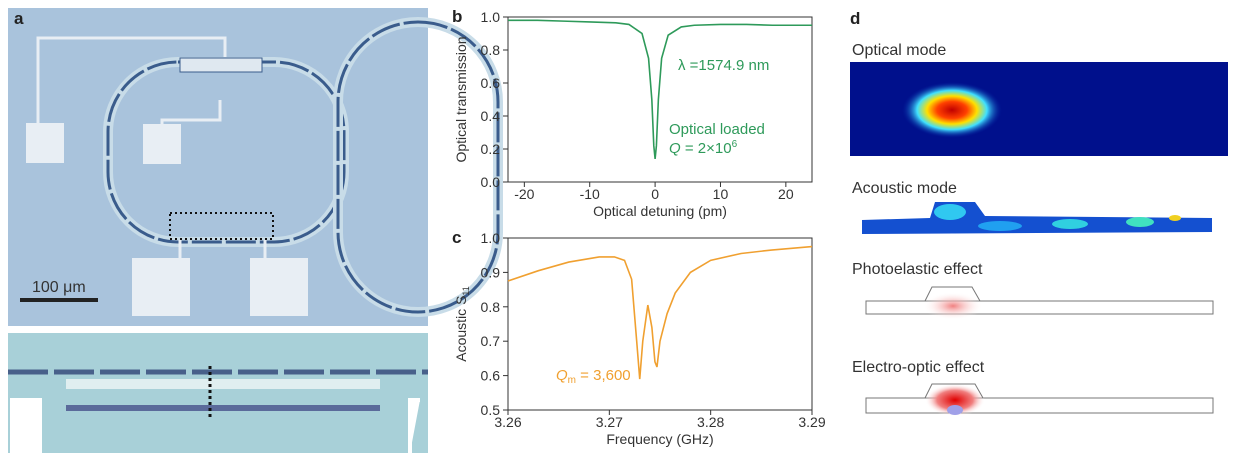 The height and width of the screenshot is (456, 1236). What do you see at coordinates (918, 367) in the screenshot?
I see `simulation-label: Electro-optic effect` at bounding box center [918, 367].